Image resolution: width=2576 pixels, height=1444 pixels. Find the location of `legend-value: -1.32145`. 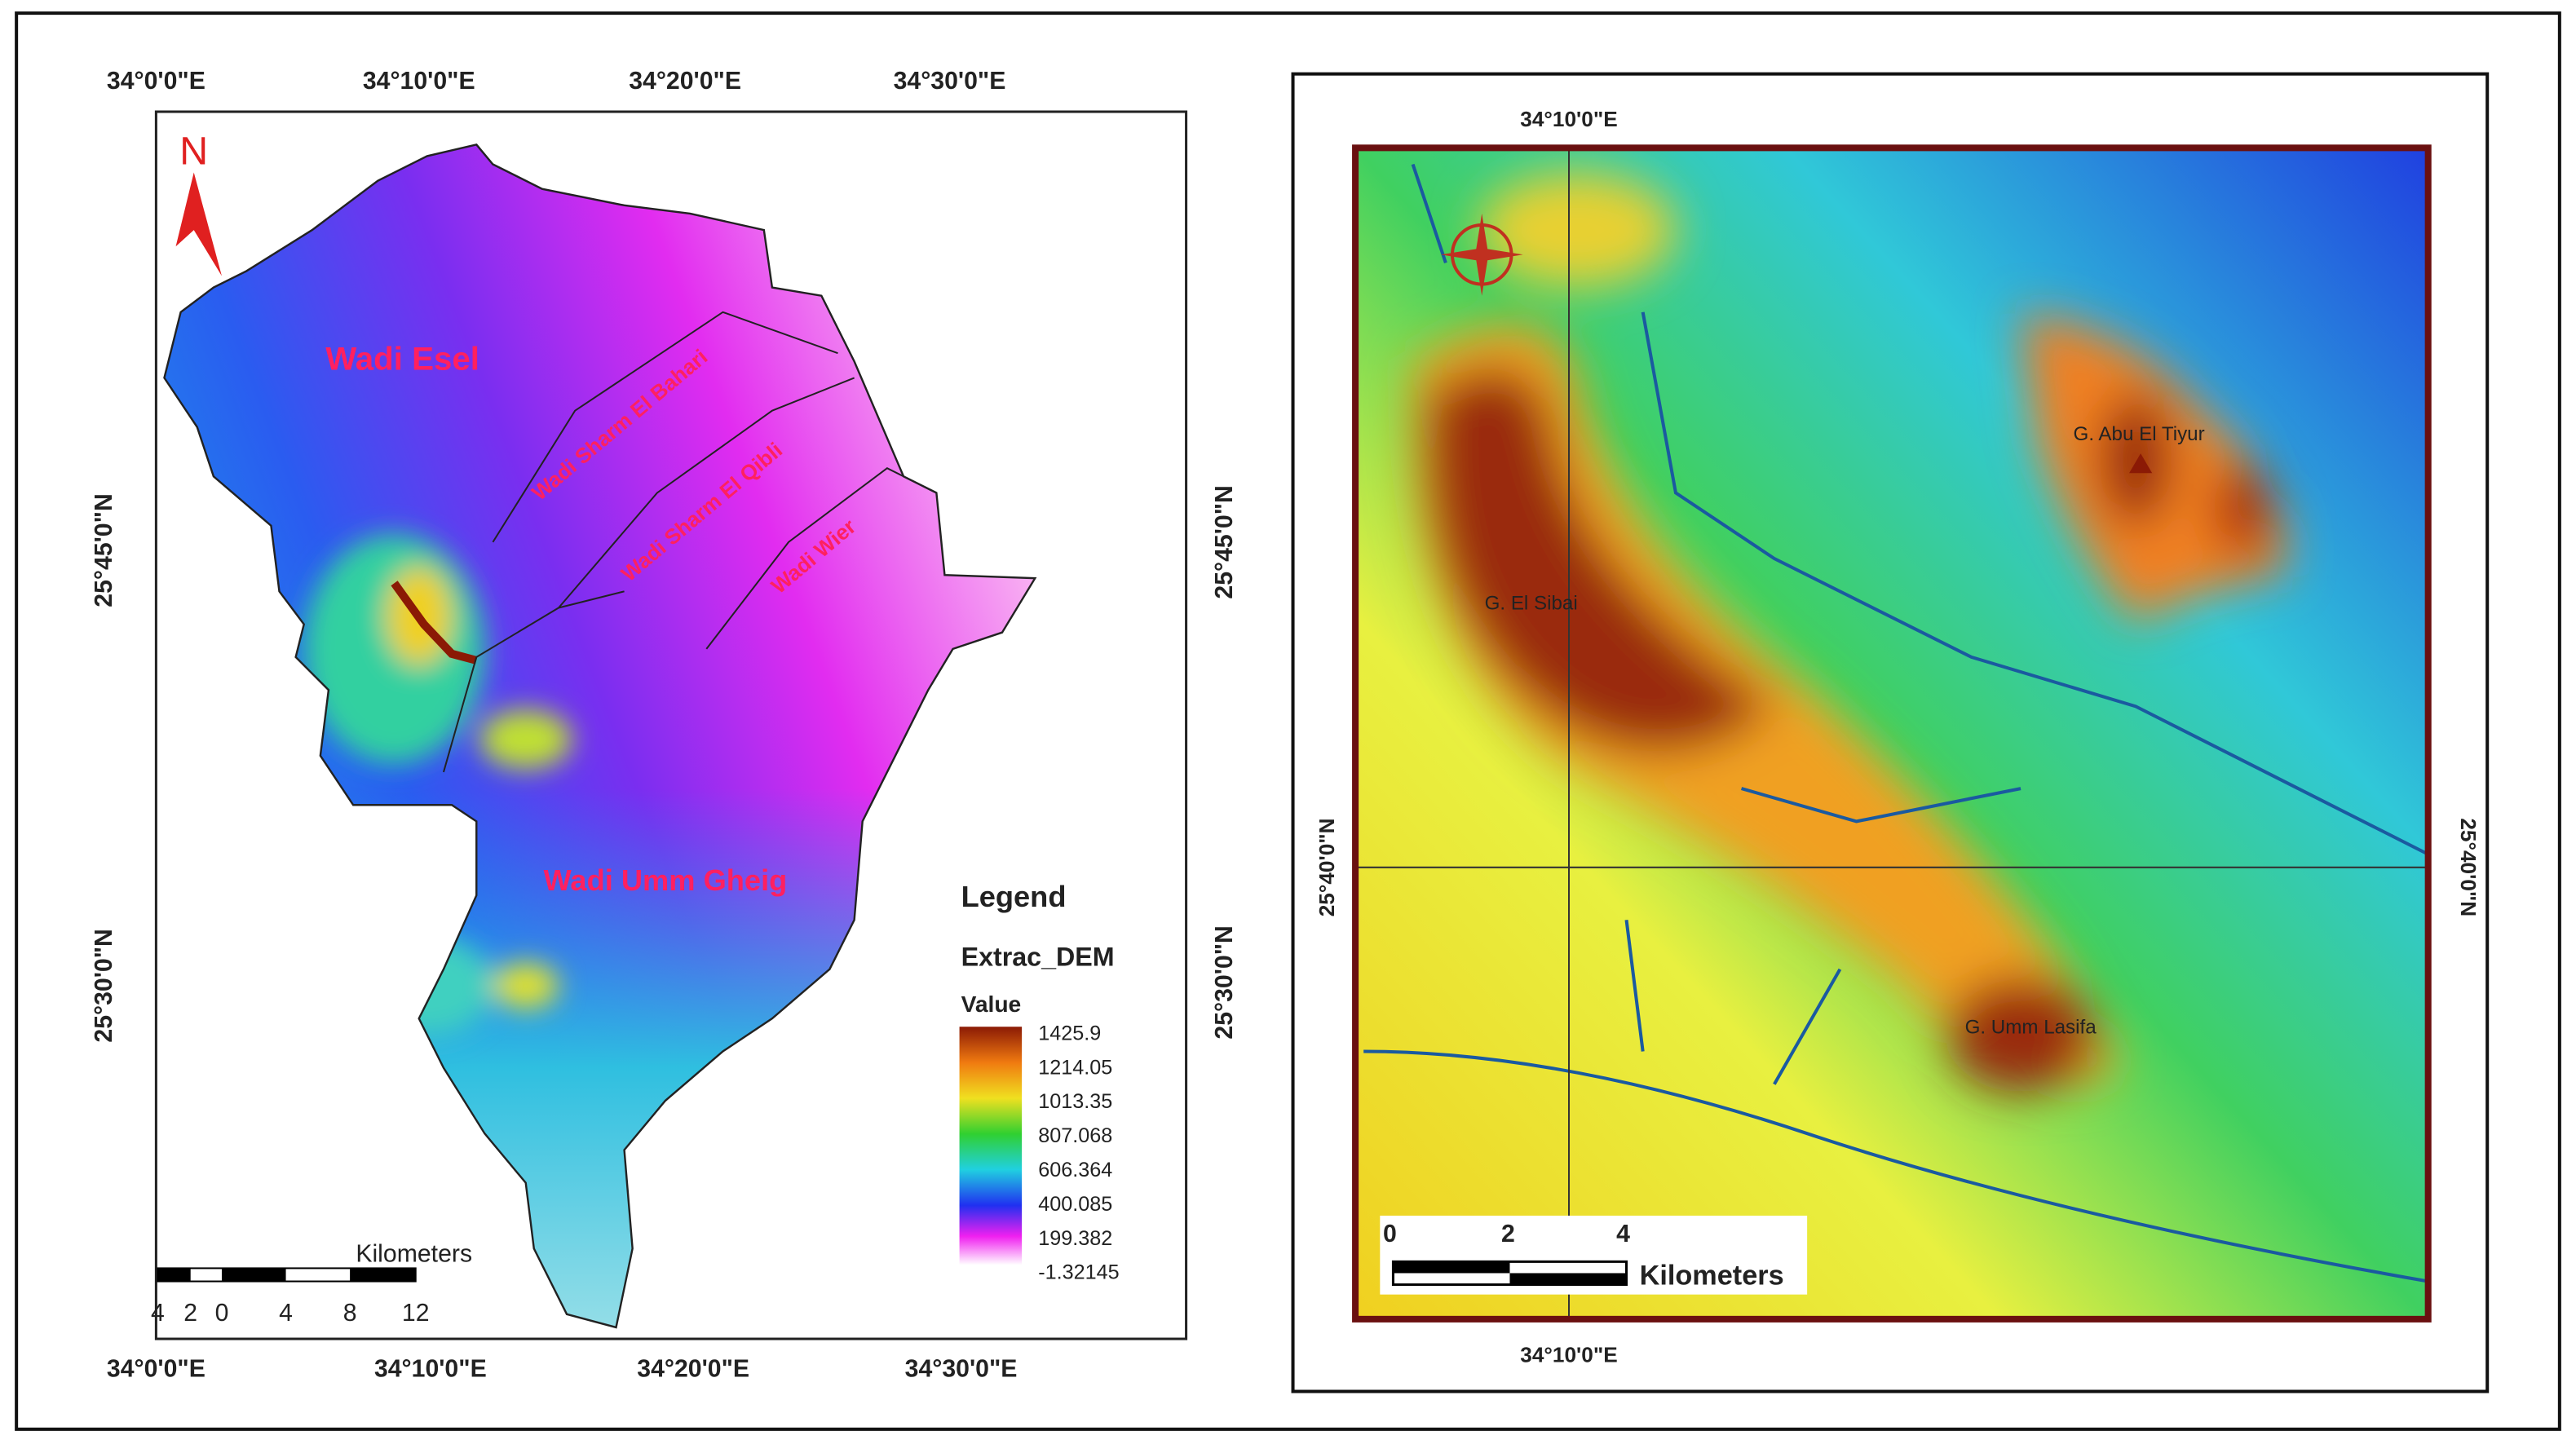

legend-value: -1.32145 is located at coordinates (1078, 1272).